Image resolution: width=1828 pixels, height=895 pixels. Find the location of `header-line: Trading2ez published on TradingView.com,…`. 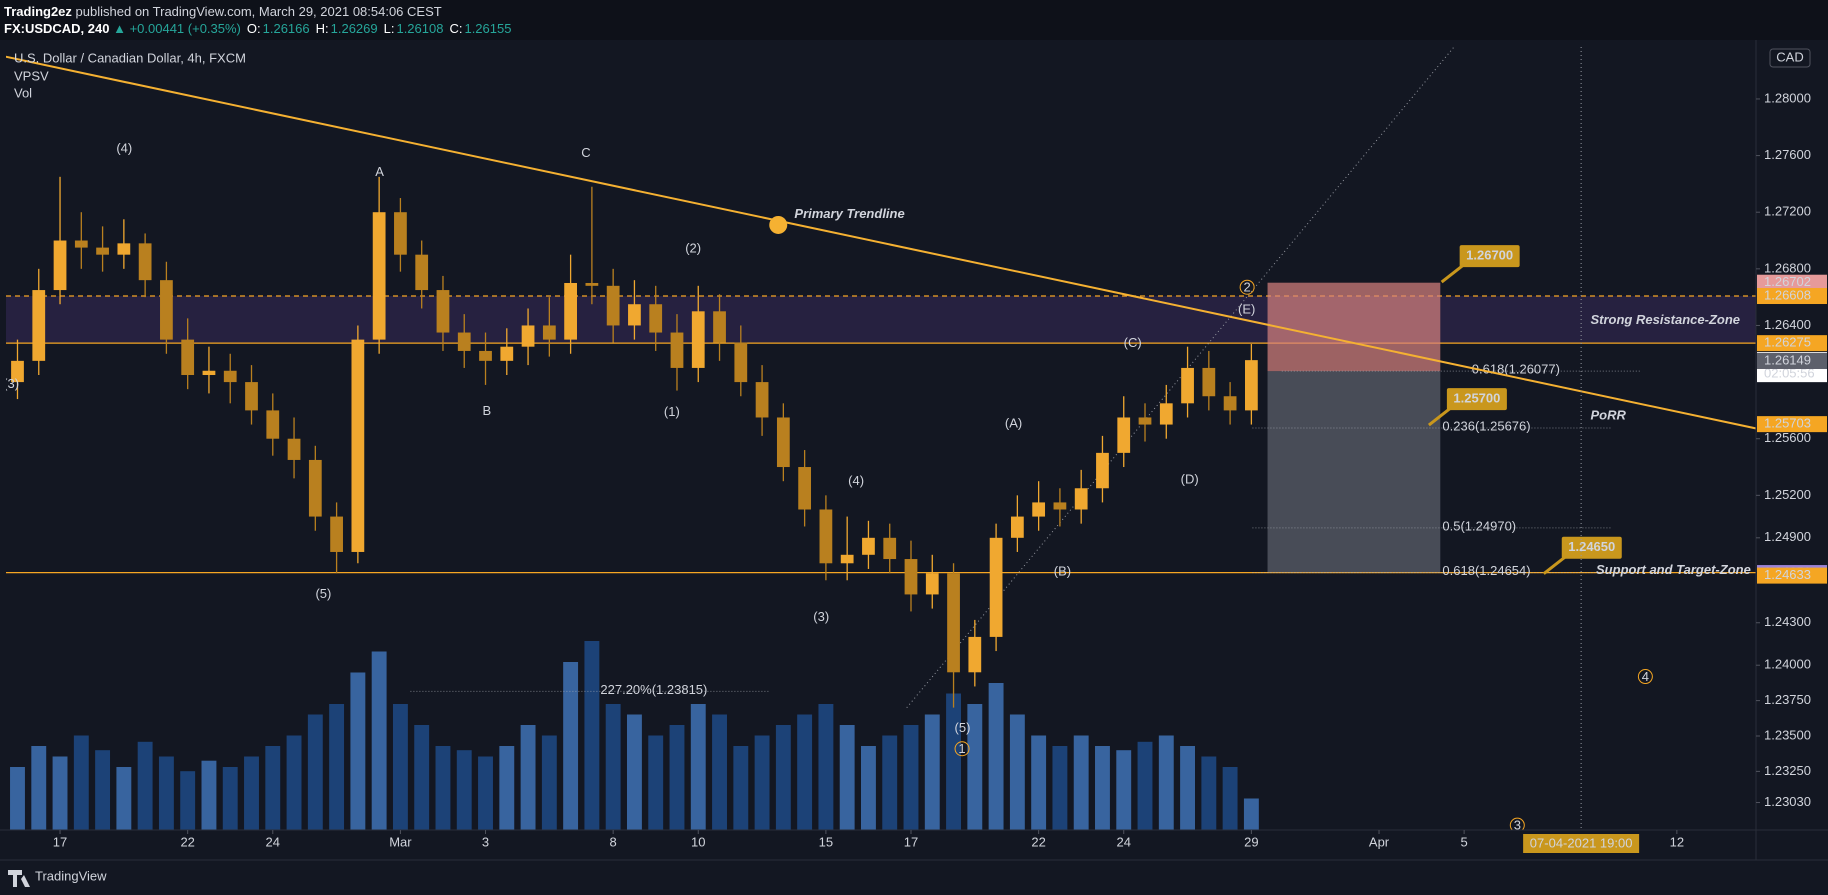

header-line: Trading2ez published on TradingView.com,… is located at coordinates (223, 11).